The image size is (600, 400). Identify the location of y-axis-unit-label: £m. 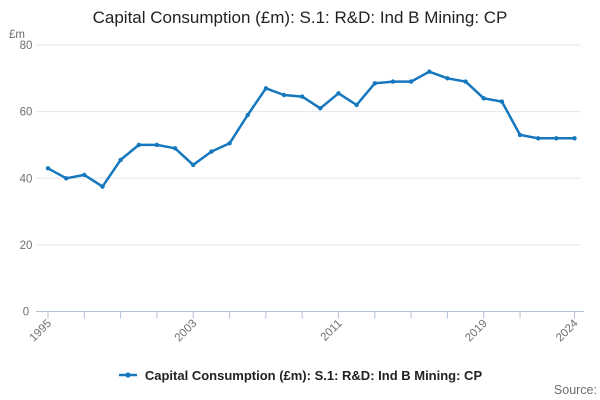
(17, 35).